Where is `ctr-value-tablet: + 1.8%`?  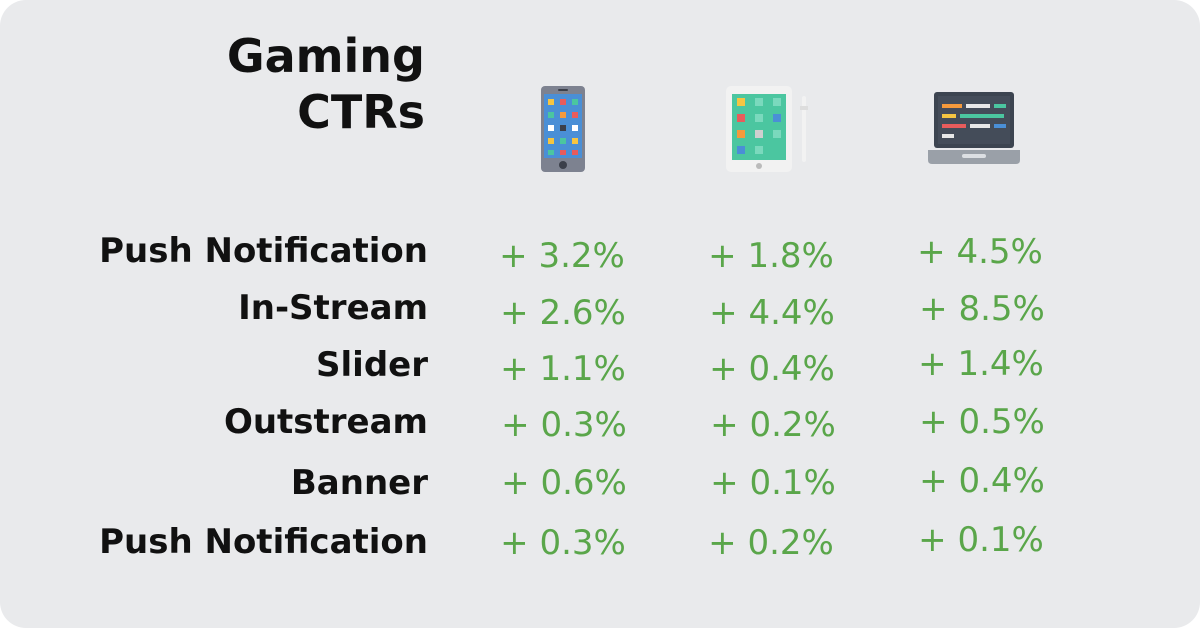 ctr-value-tablet: + 1.8% is located at coordinates (771, 256).